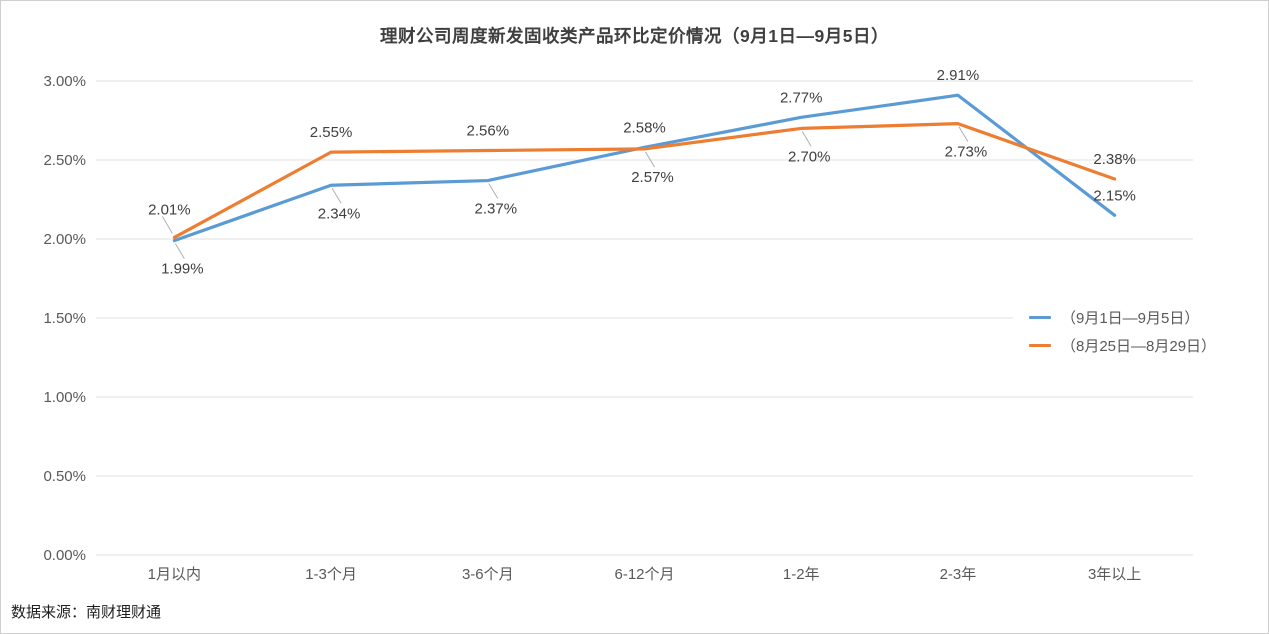 This screenshot has height=634, width=1269. Describe the element at coordinates (1139, 346) in the screenshot. I see `legend-label-aug25-aug29: （8月25日—8月29日）` at that location.